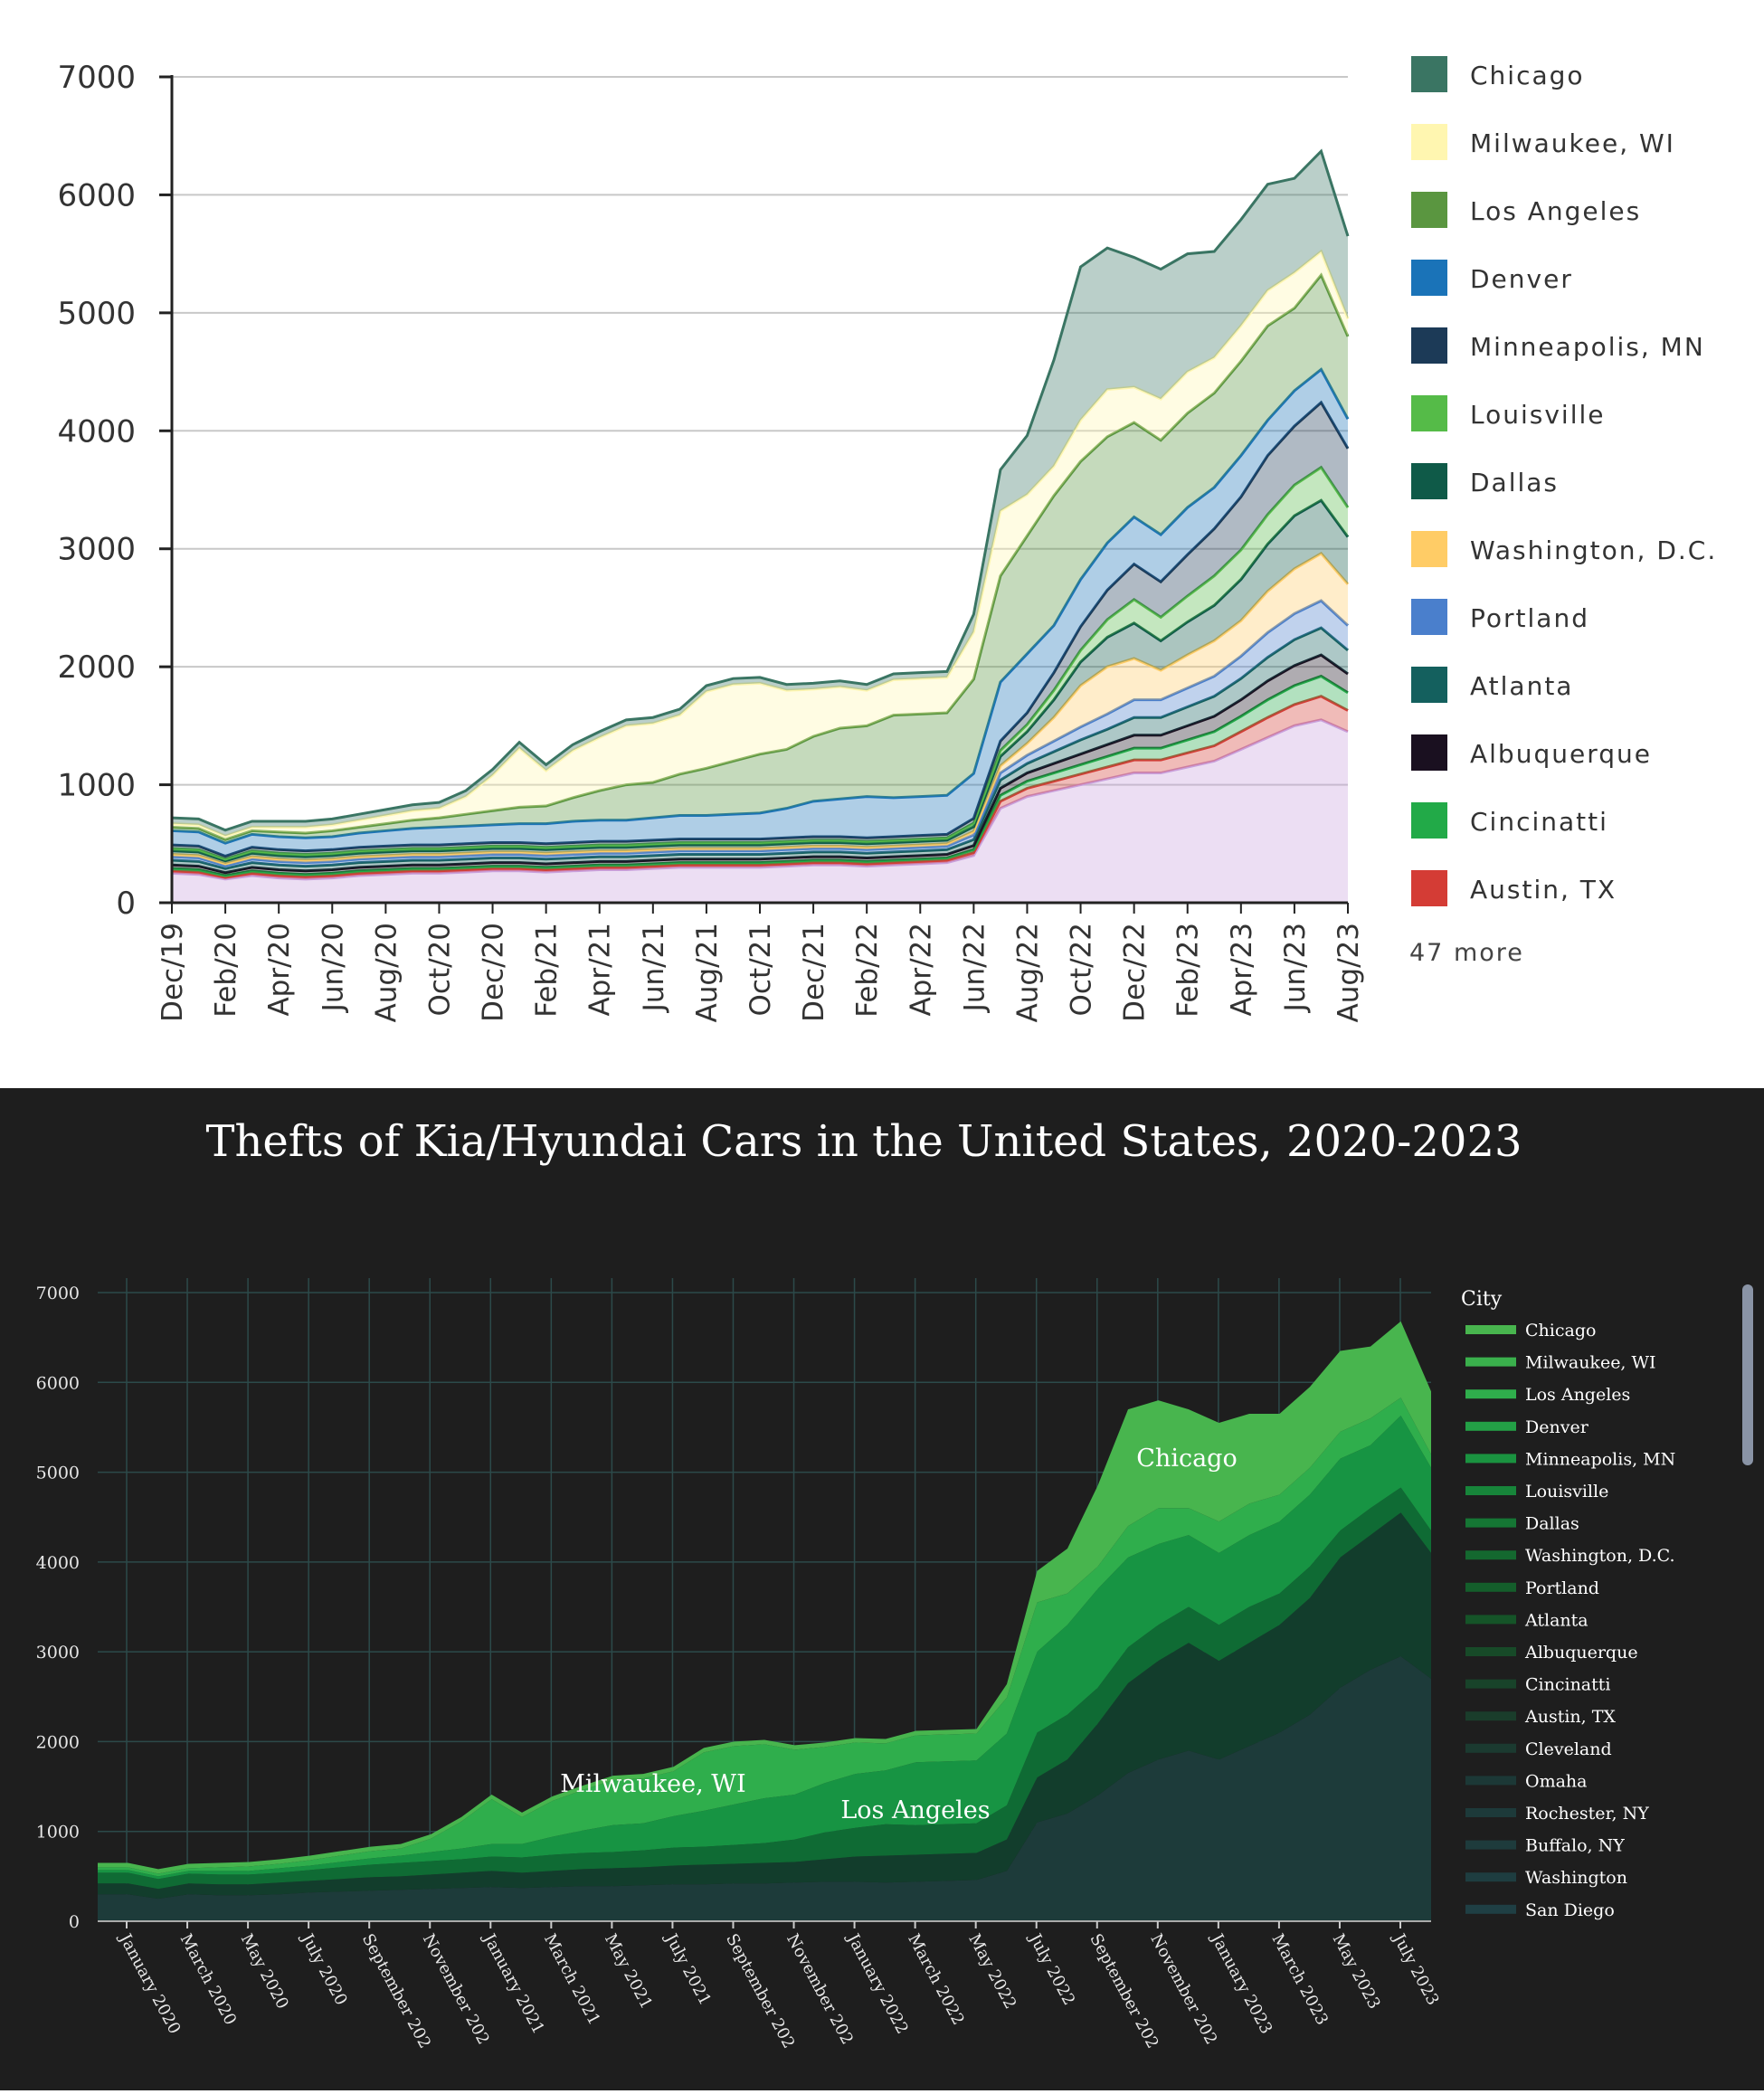 The height and width of the screenshot is (2094, 1764). I want to click on x-tick-label: Jun/23, so click(1295, 968).